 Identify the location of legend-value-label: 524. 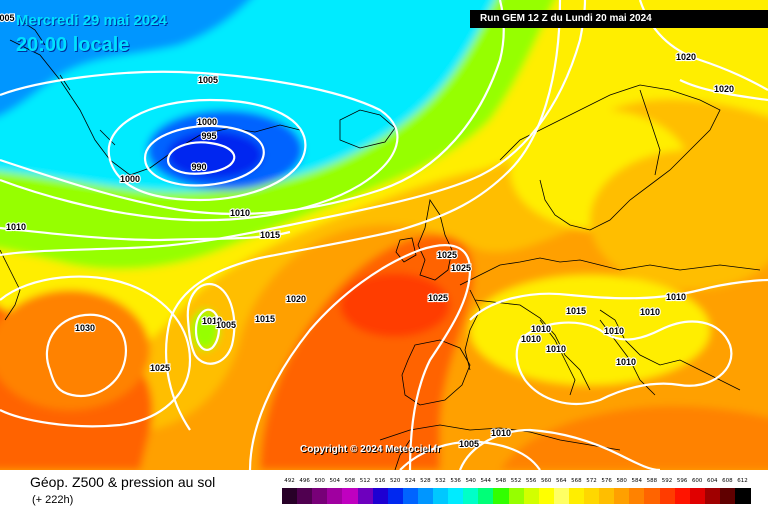
(410, 481).